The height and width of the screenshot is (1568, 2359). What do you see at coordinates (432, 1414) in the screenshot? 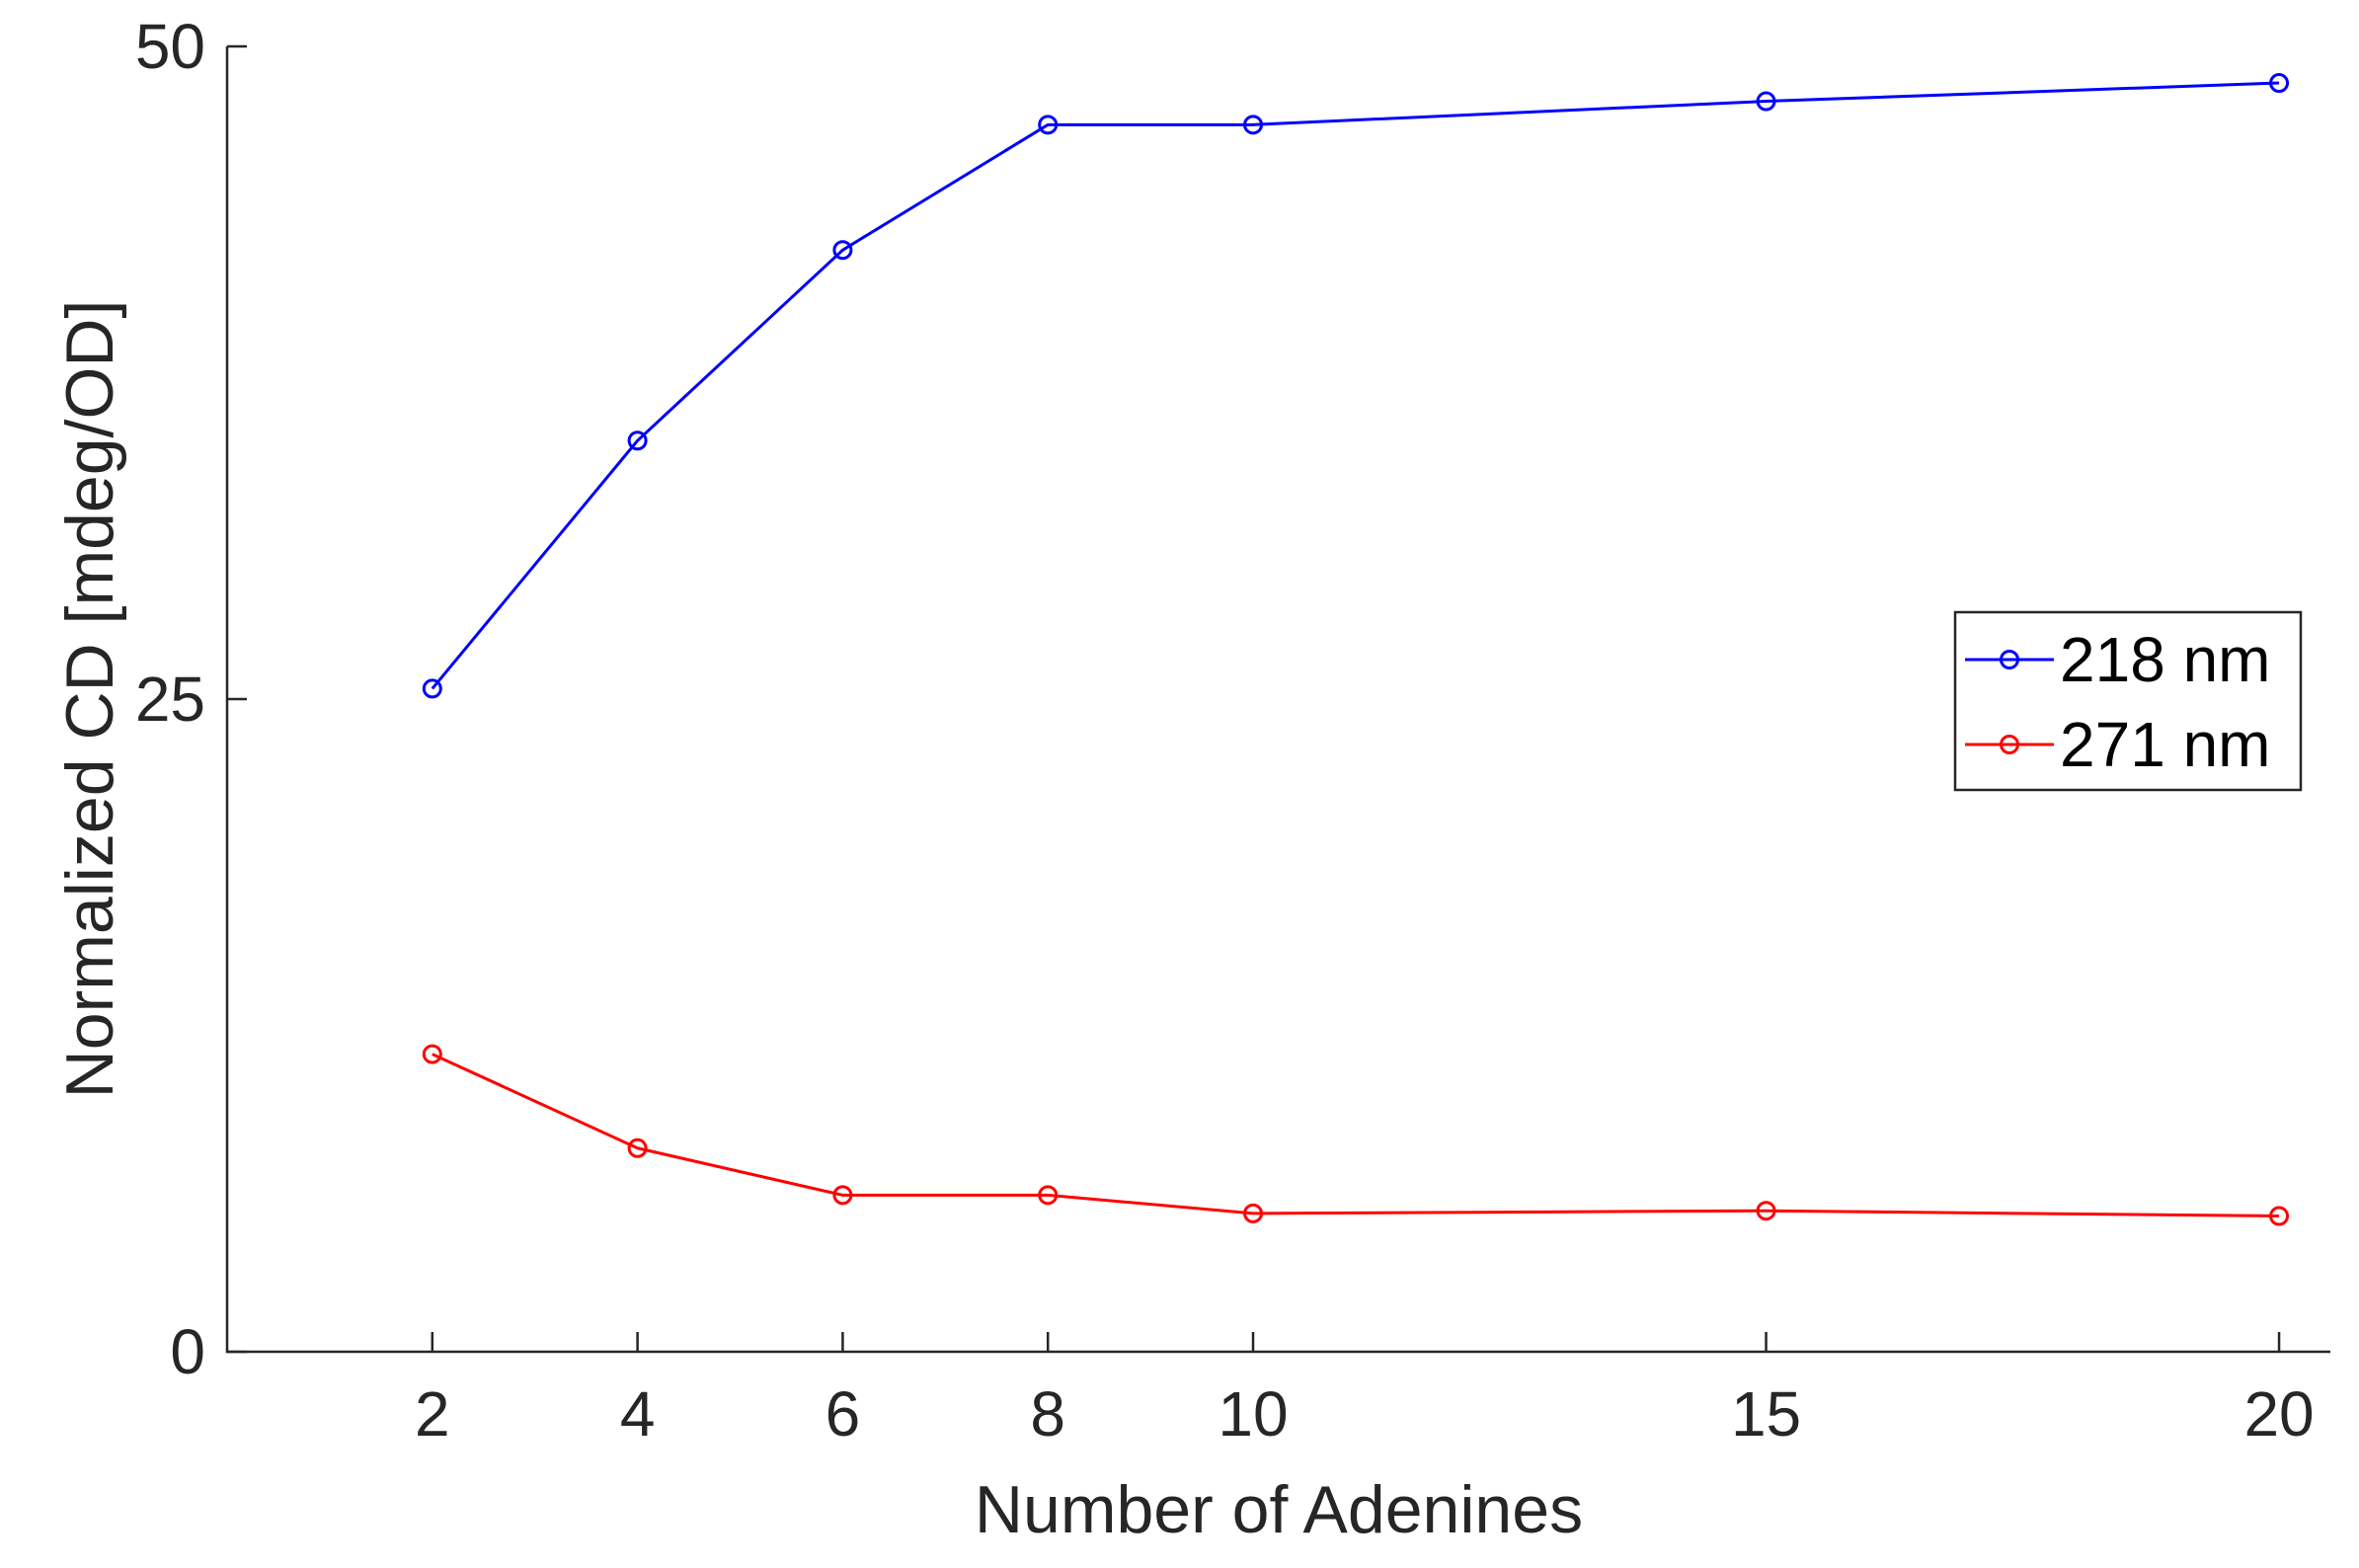
I see `x-tick-label: 2` at bounding box center [432, 1414].